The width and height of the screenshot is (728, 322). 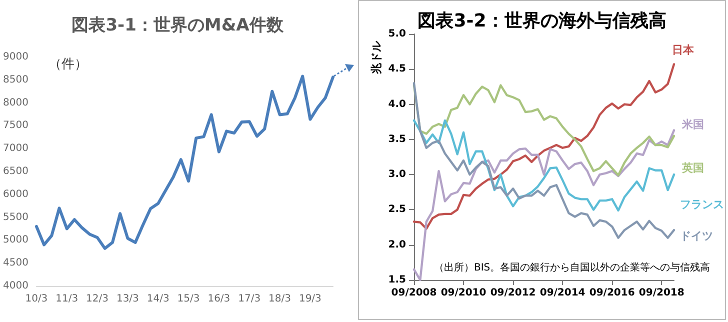 I want to click on x-tick-label: 17/3, so click(x=249, y=299).